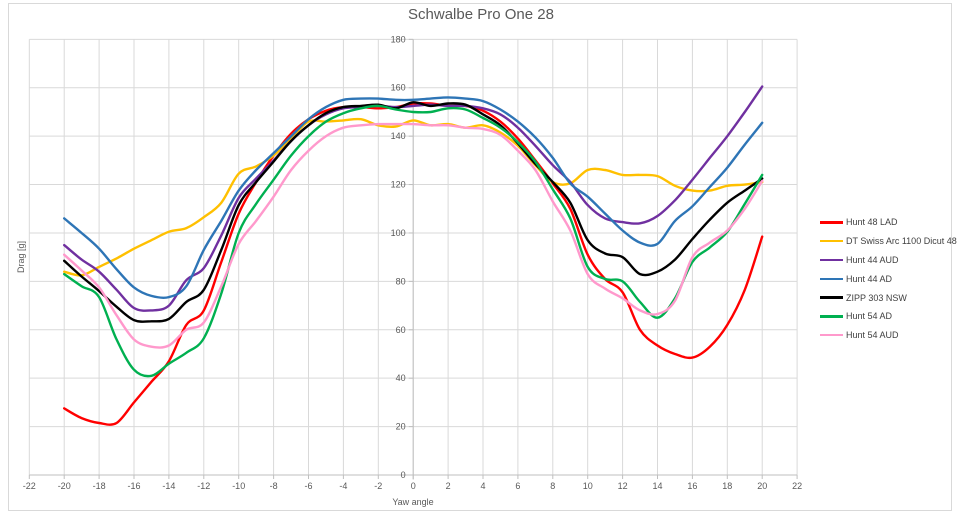  Describe the element at coordinates (872, 259) in the screenshot. I see `legend-label-hunt-44-aud: Hunt 44 AUD` at that location.